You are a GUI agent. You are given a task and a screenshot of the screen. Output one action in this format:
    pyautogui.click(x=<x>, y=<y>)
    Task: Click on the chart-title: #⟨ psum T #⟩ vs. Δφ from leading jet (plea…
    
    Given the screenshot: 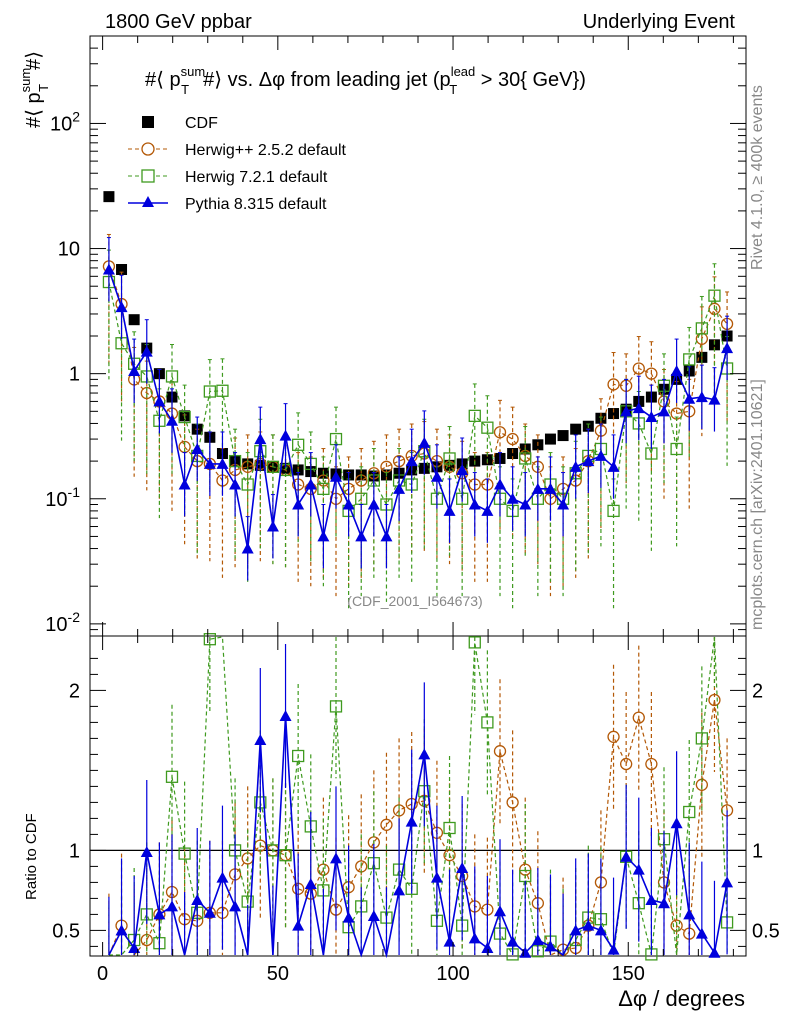 What is the action you would take?
    pyautogui.click(x=365, y=80)
    